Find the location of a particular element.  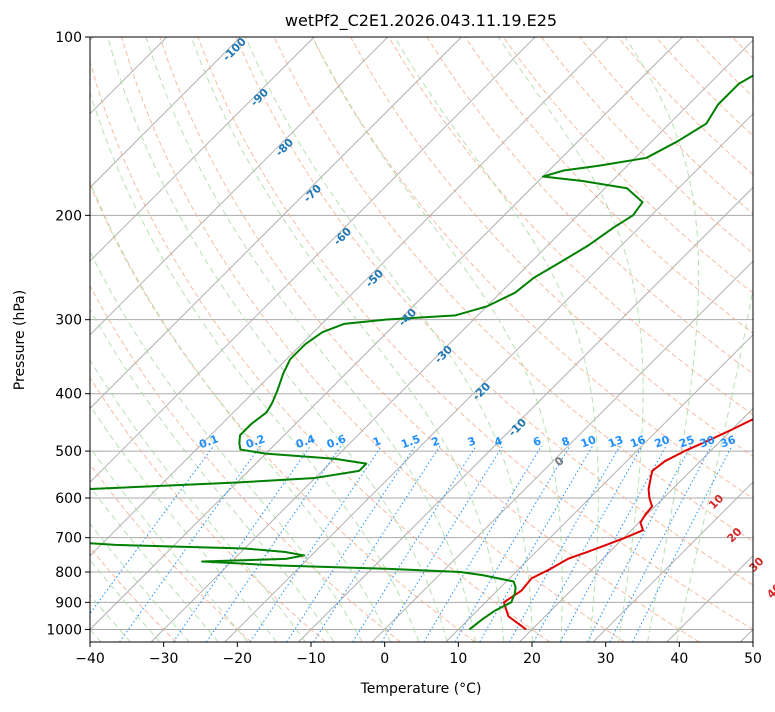

moist-adiabat-label: -100 is located at coordinates (234, 49).